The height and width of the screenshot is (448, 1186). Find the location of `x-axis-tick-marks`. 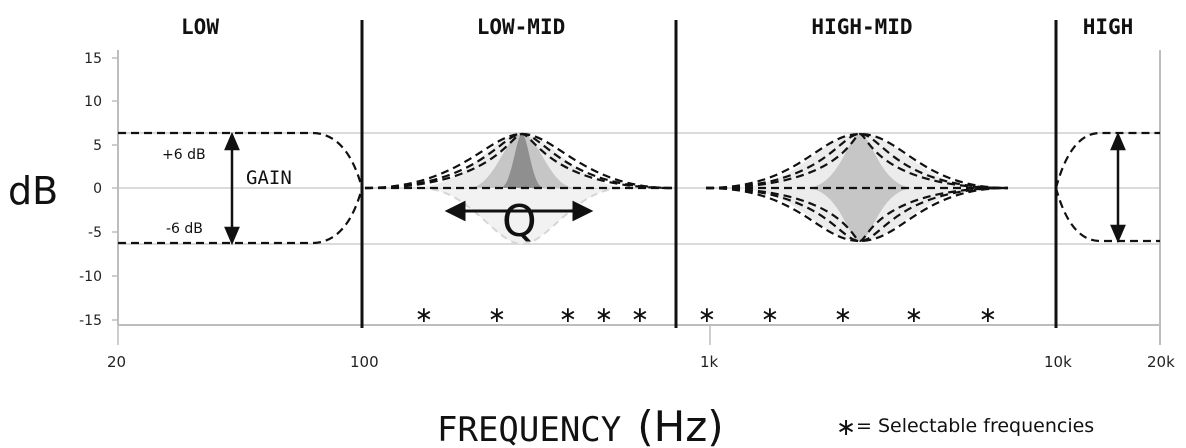

x-axis-tick-marks is located at coordinates (414, 335).